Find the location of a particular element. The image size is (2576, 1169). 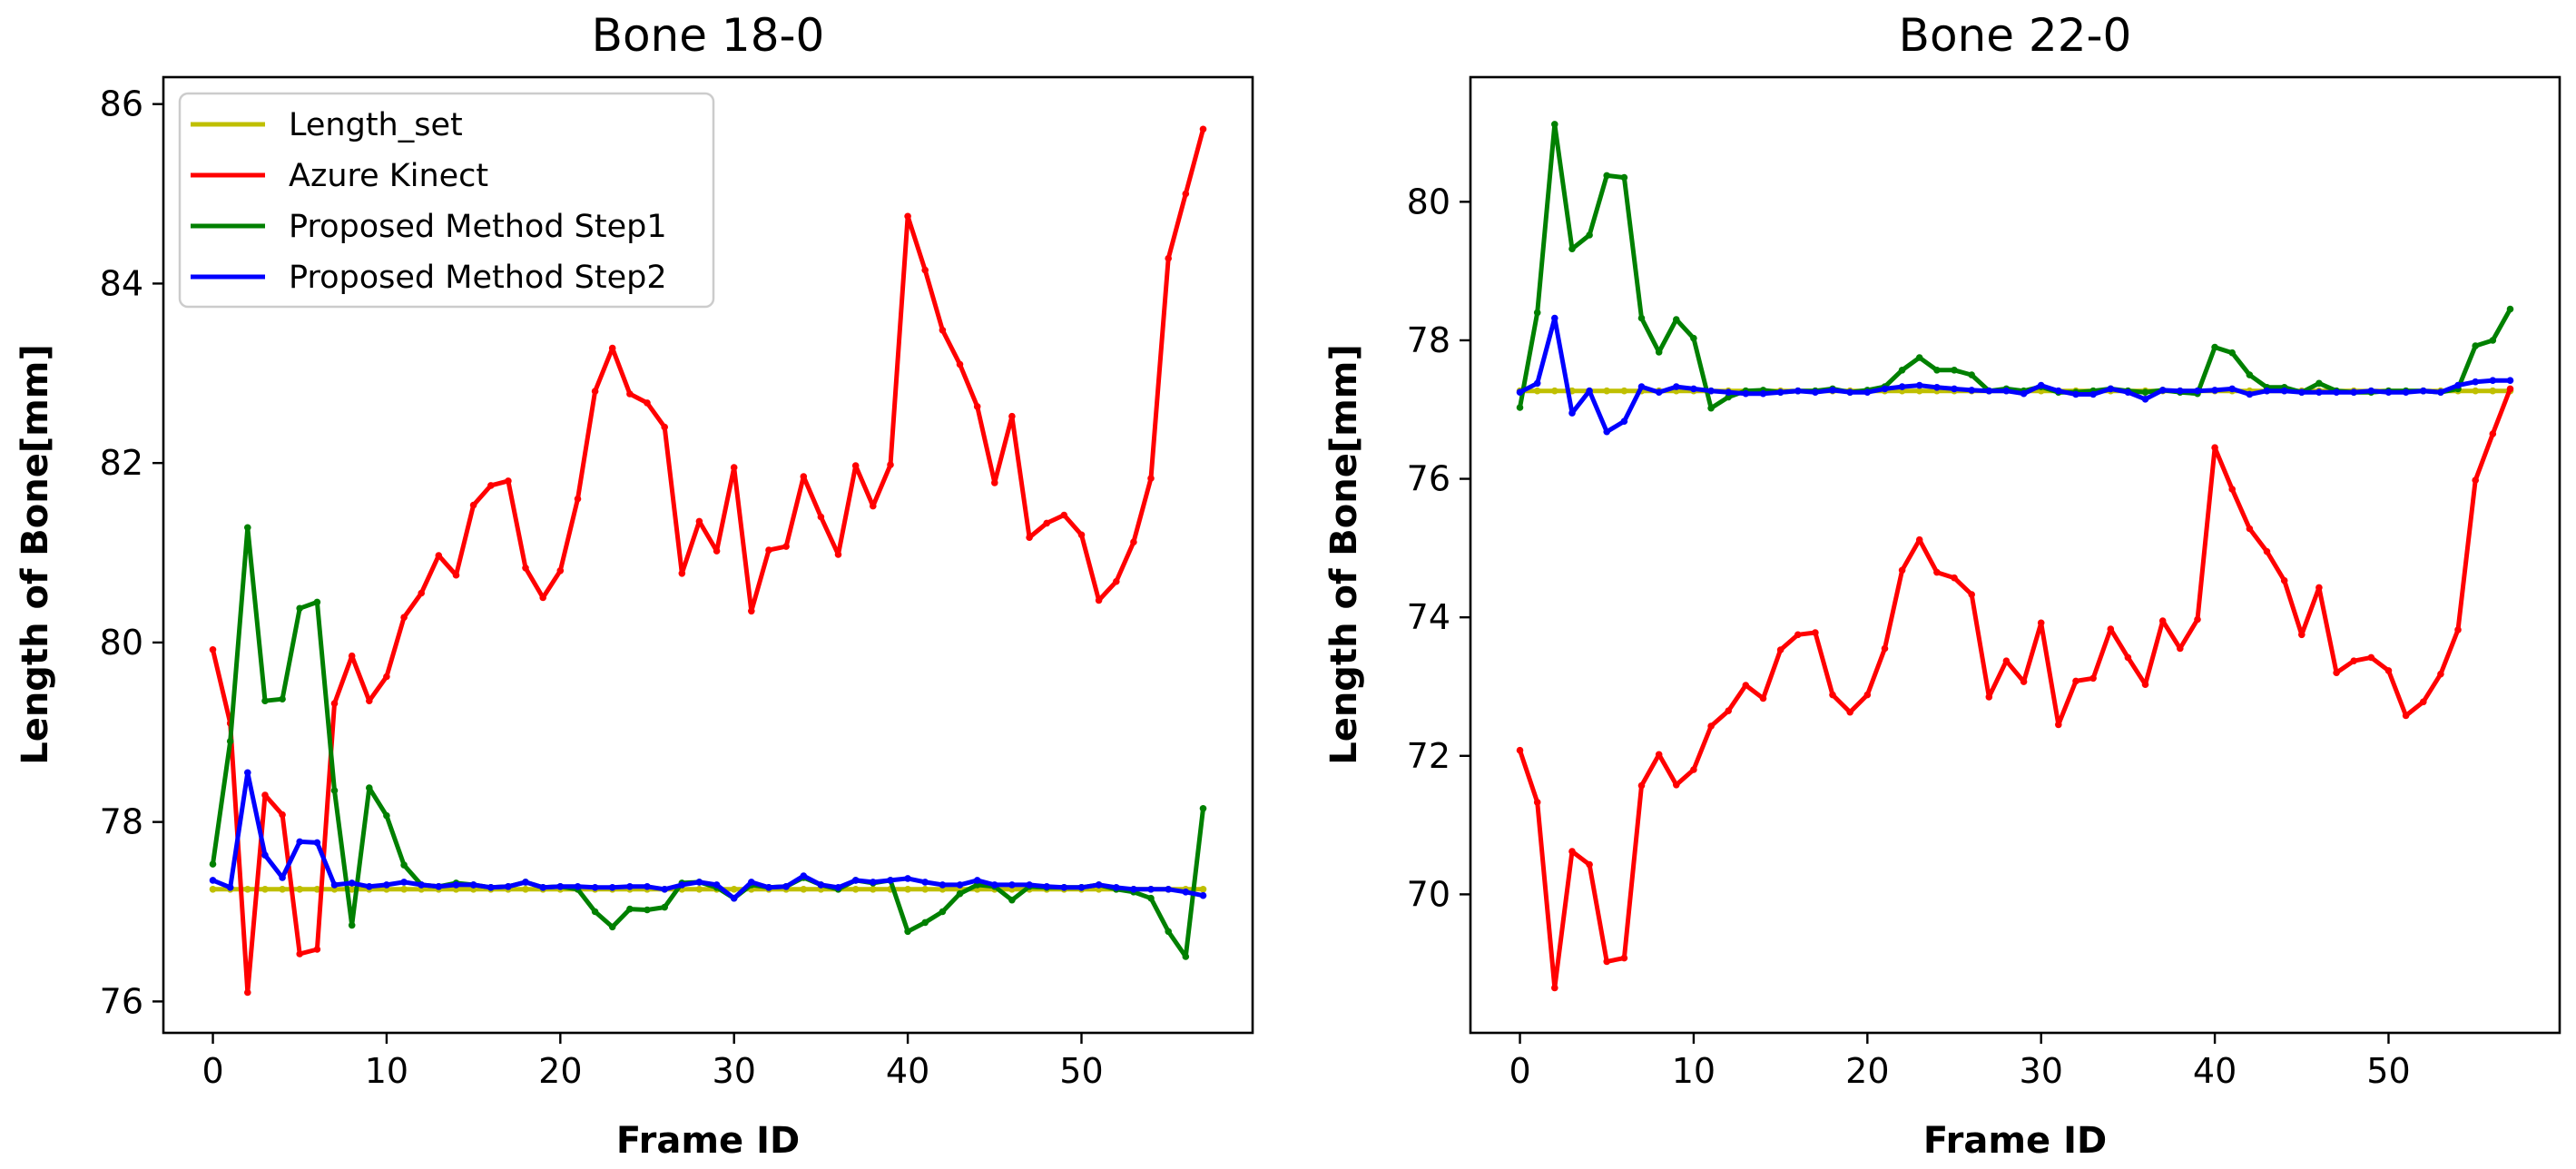

legend-box is located at coordinates (446, 201).